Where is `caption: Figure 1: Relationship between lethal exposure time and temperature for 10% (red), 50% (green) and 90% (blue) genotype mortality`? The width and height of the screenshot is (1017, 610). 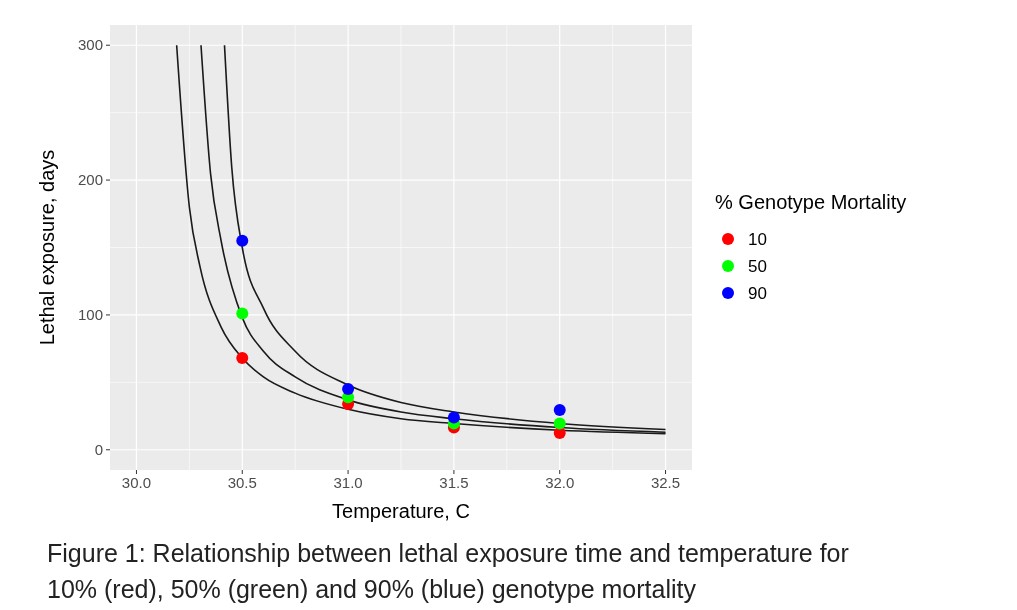
caption: Figure 1: Relationship between lethal exposure time and temperature for 10% (red), 50% (green) and 90% (blue) genotype mortality is located at coordinates (448, 571).